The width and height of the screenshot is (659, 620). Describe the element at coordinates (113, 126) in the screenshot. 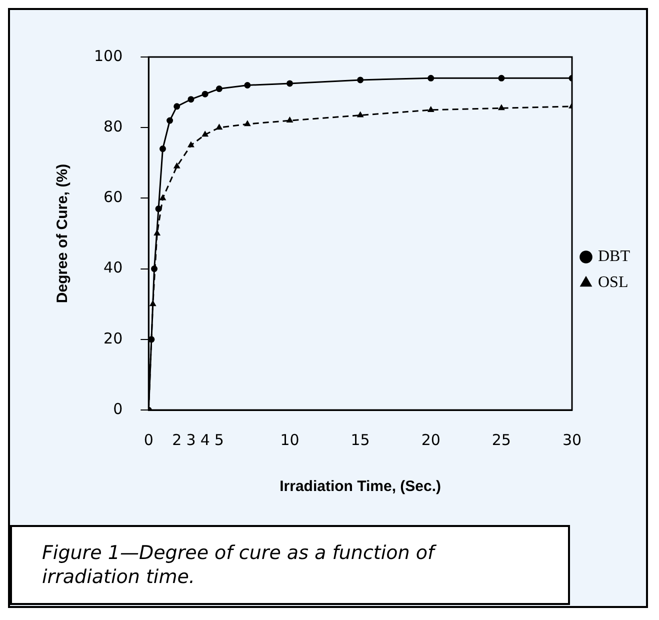

I see `y-tick-label: 80` at that location.